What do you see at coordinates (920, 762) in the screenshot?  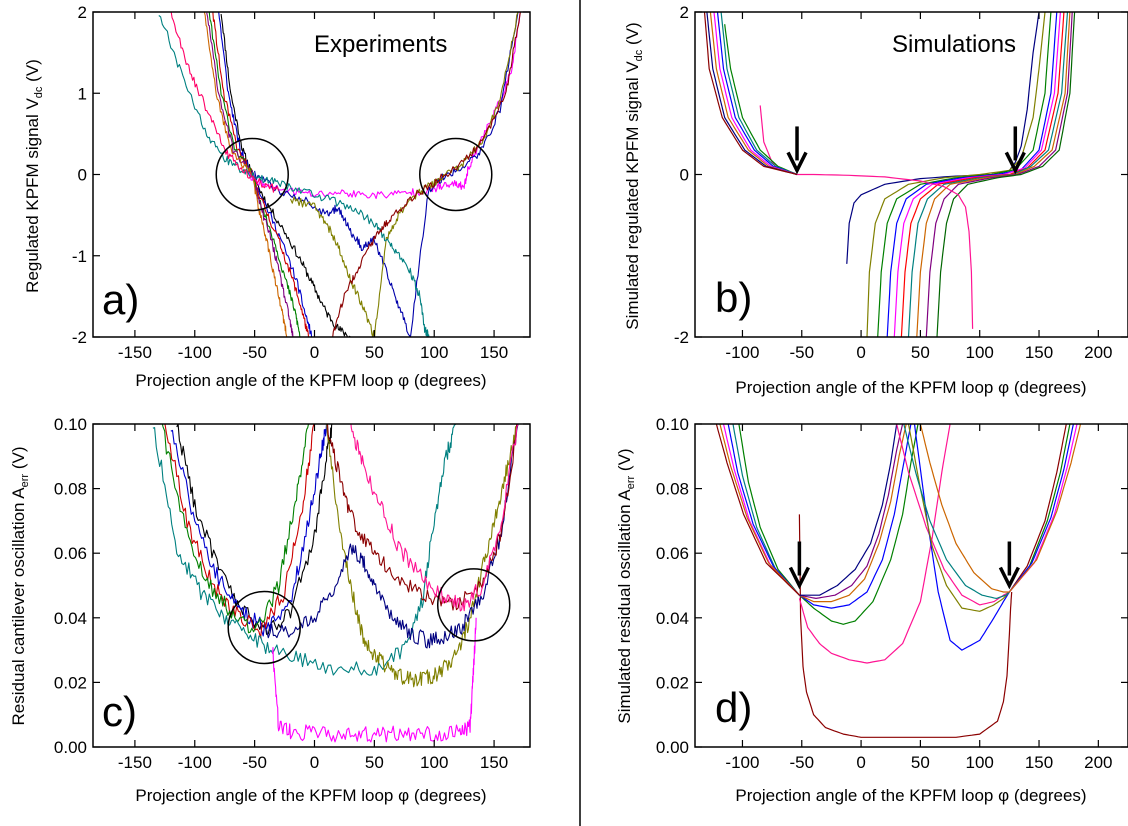 I see `panel-d-xtick-label-3: 50` at bounding box center [920, 762].